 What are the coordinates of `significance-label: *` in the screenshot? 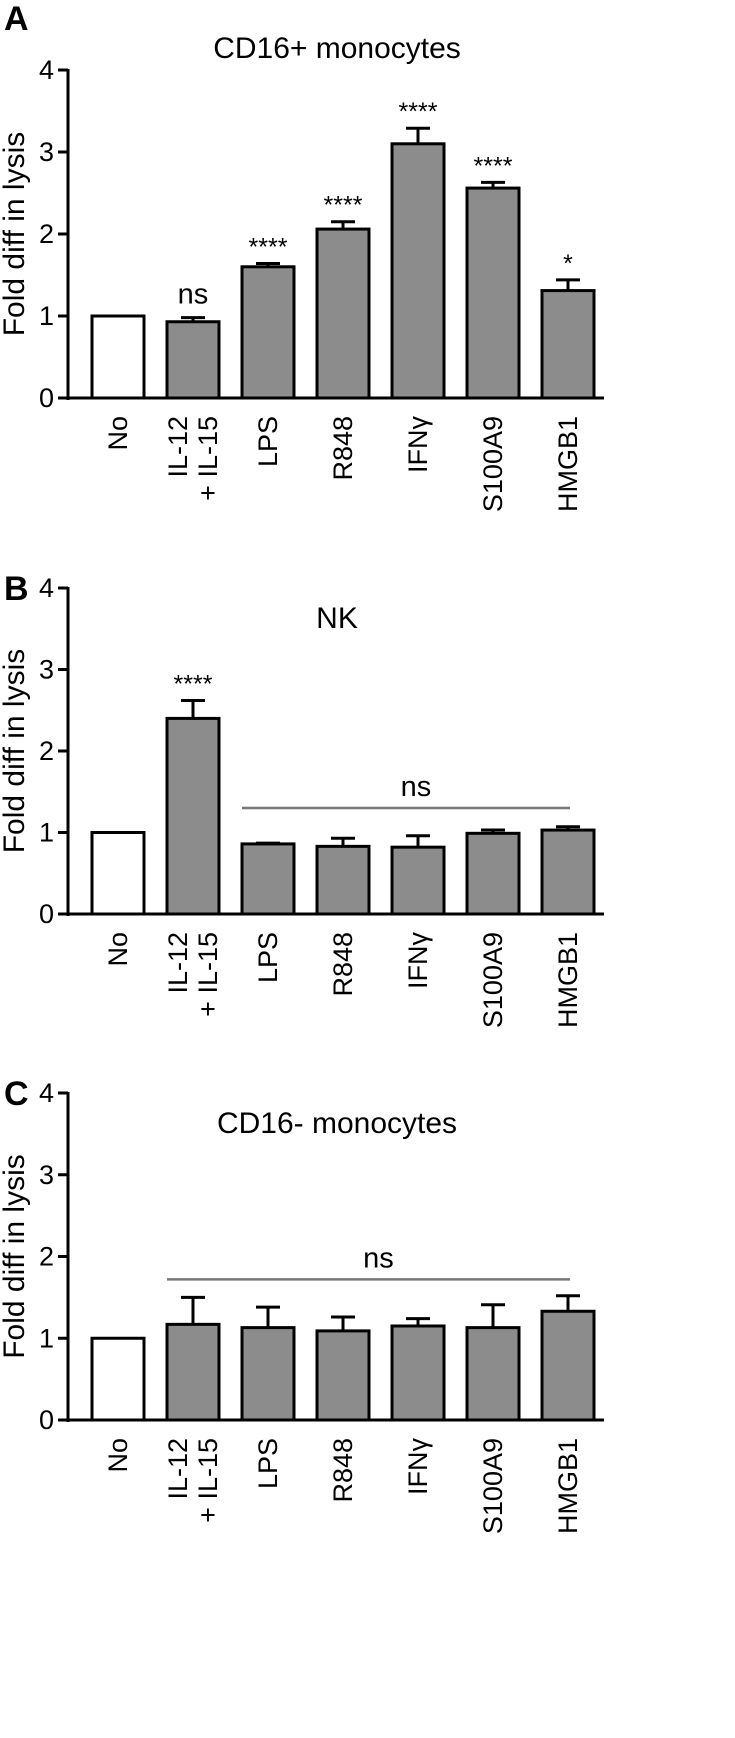 It's located at (568, 264).